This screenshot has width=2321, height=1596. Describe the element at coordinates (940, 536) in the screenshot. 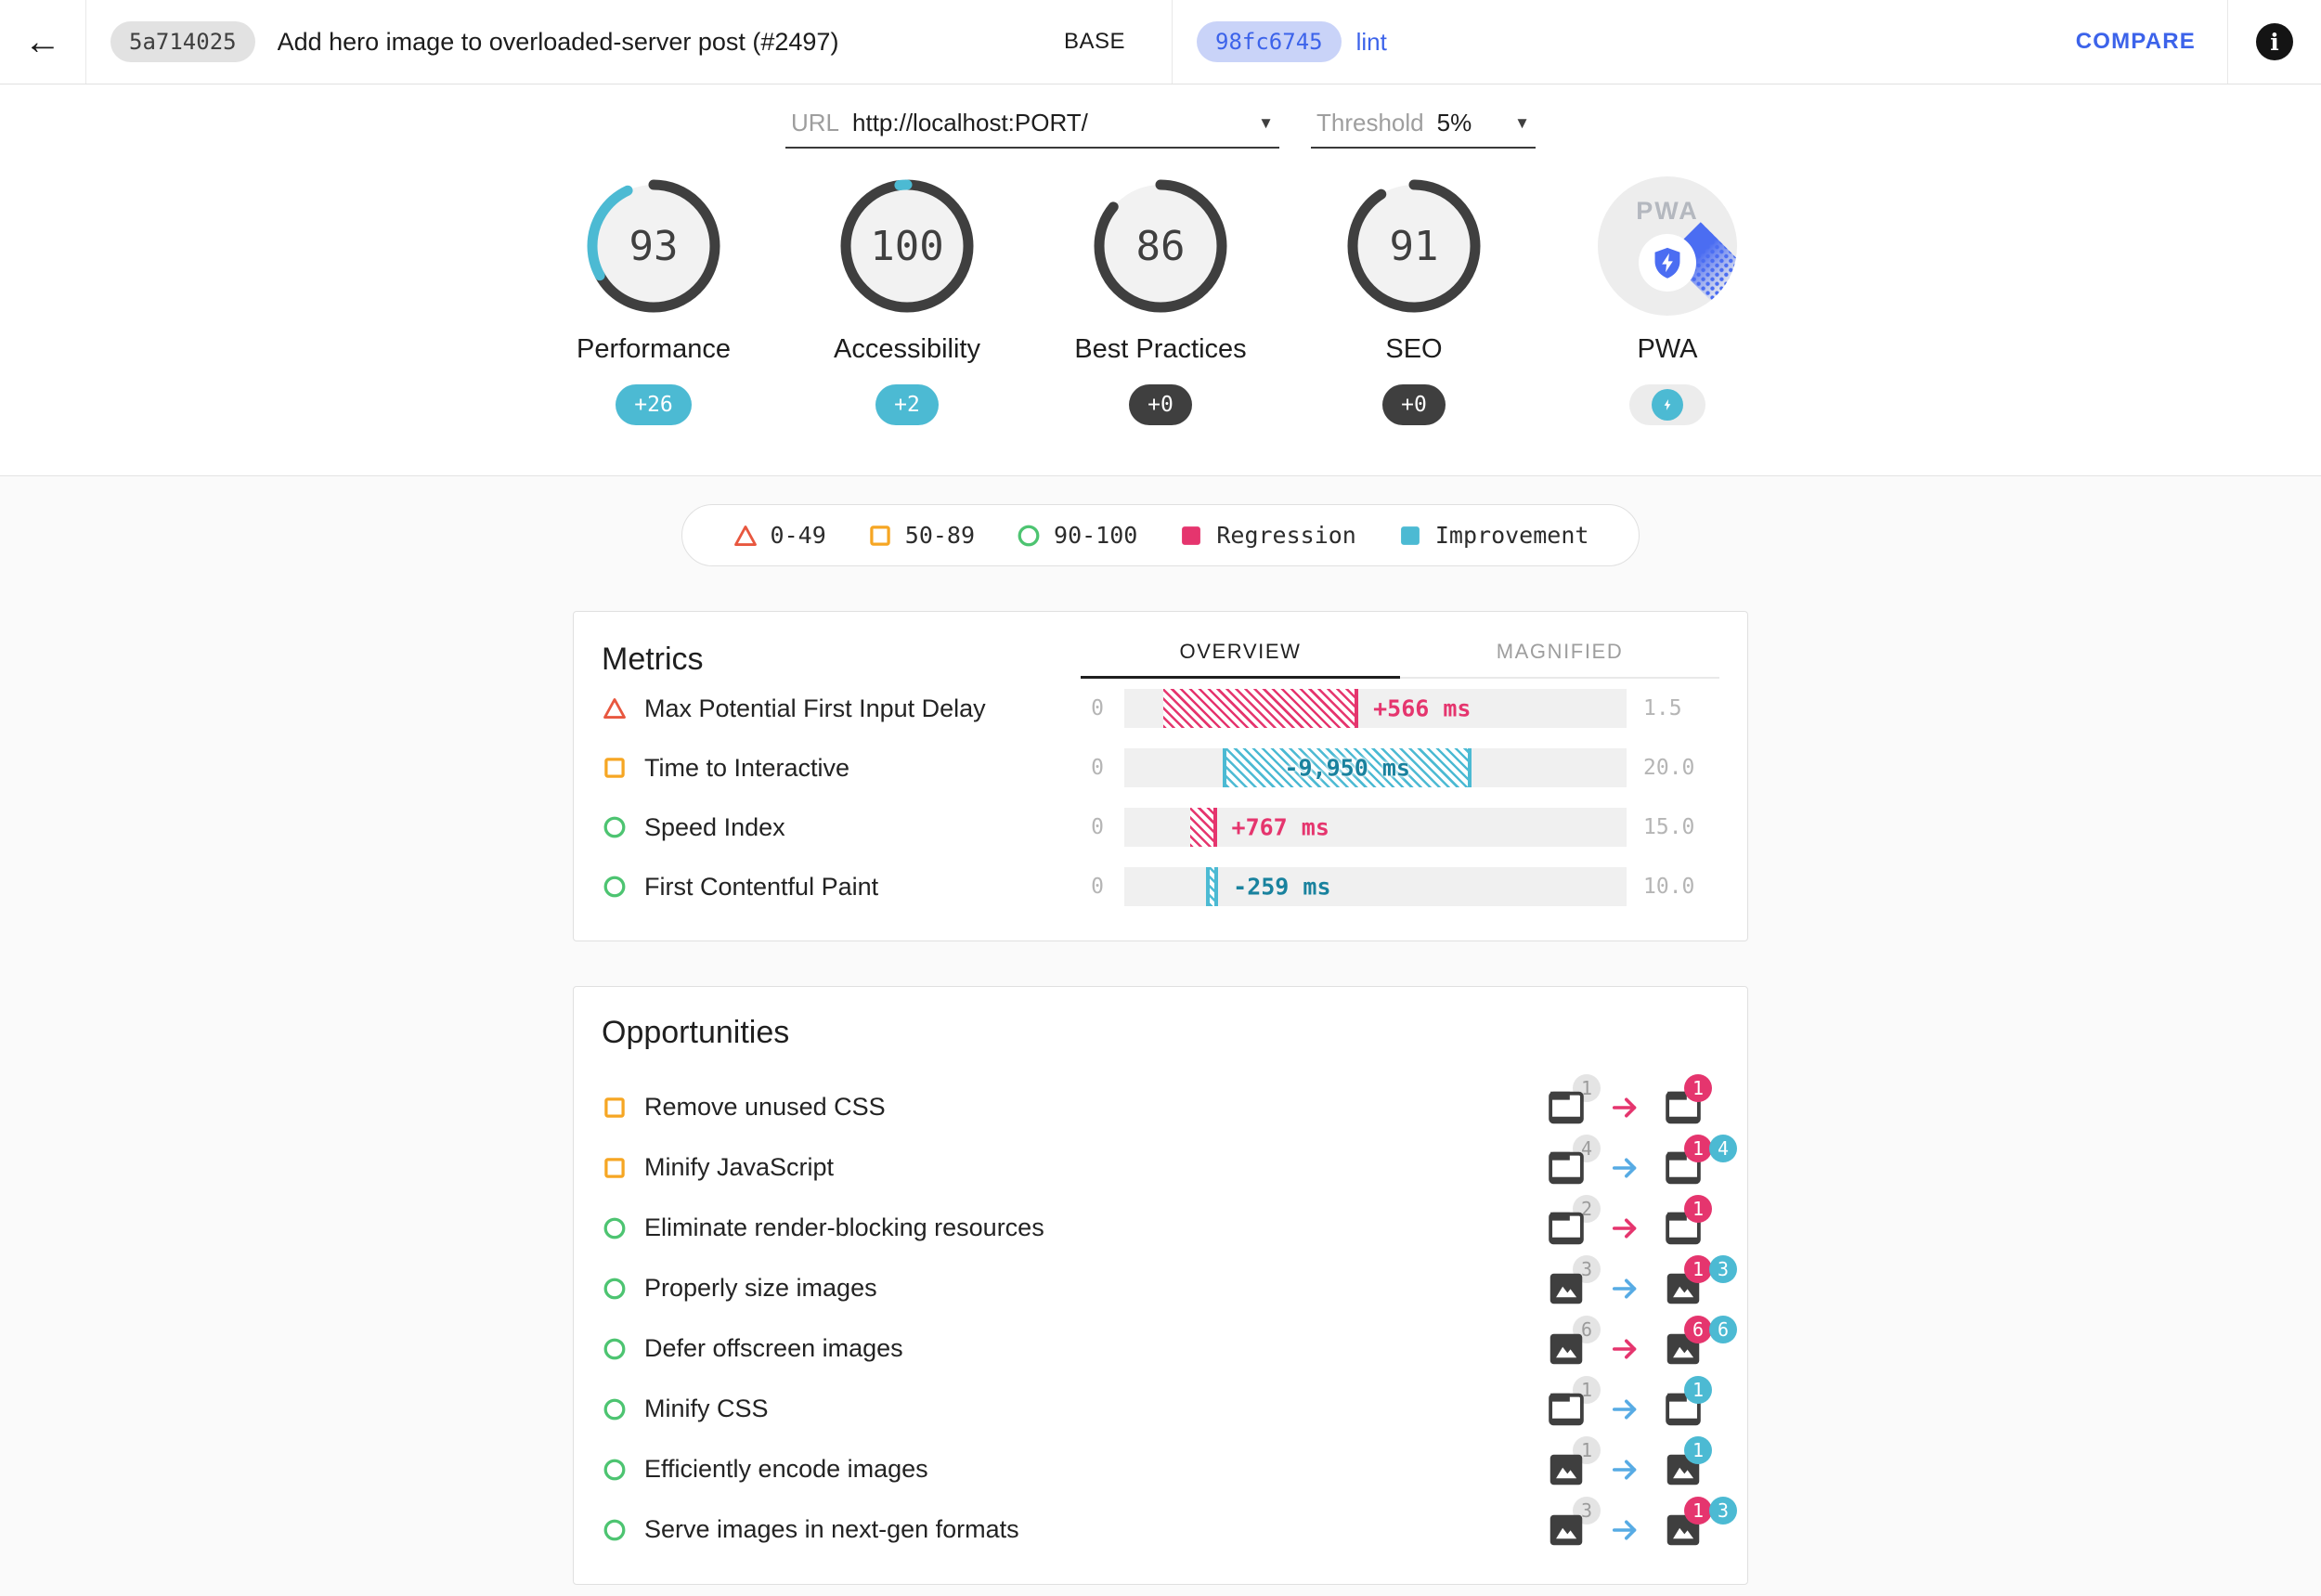

I see `legend-label: 50-89` at that location.